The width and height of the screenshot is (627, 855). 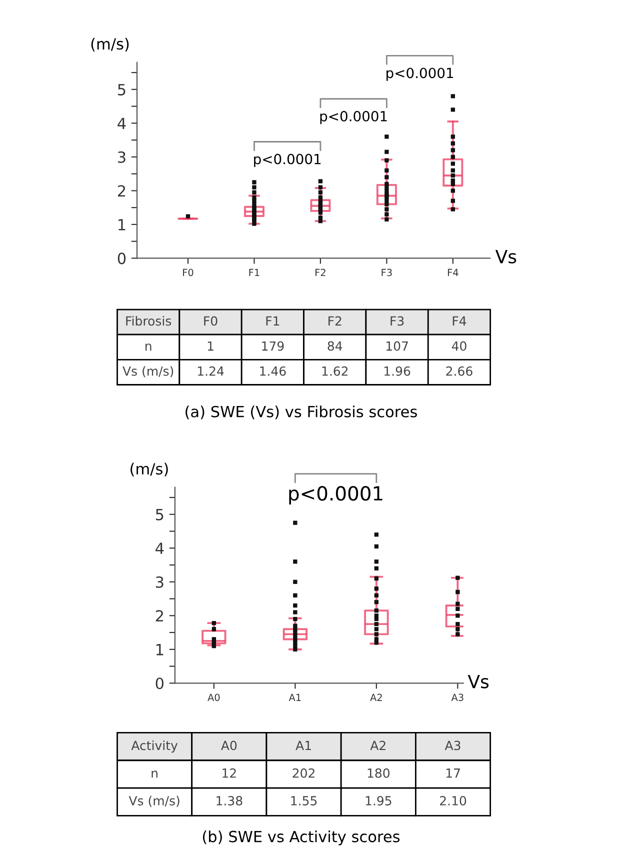 I want to click on x-tick-label: F3, so click(x=387, y=272).